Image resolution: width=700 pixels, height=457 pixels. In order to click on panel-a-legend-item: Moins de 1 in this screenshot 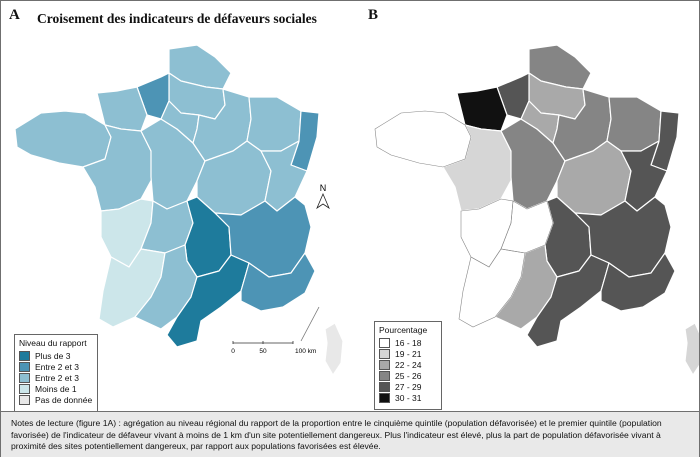, I will do `click(58, 388)`.